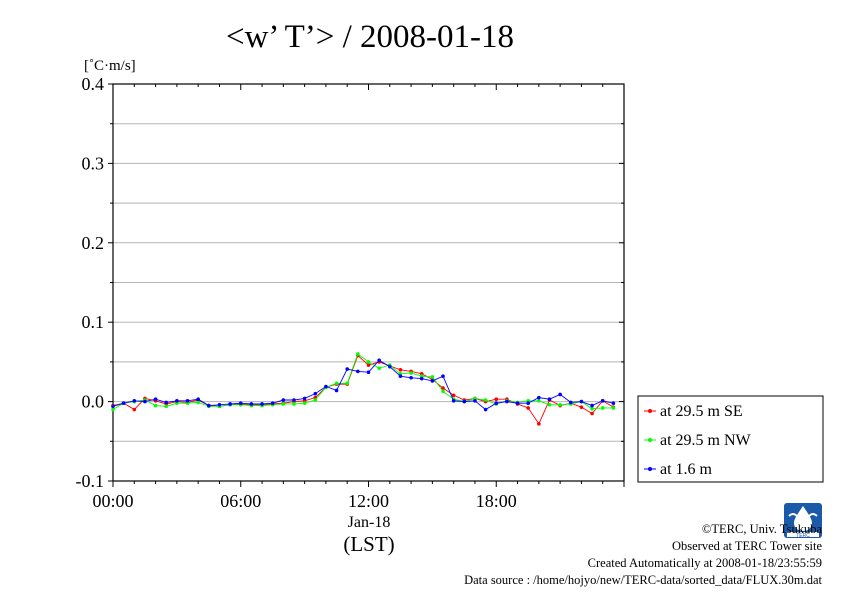 The height and width of the screenshot is (595, 842). I want to click on x-tick-label: 06:00, so click(240, 501).